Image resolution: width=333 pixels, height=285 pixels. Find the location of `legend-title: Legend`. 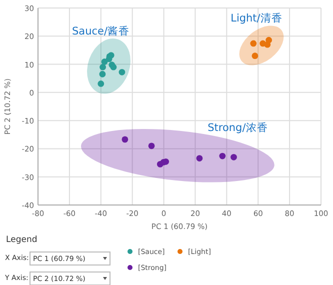

legend-title: Legend is located at coordinates (22, 240).